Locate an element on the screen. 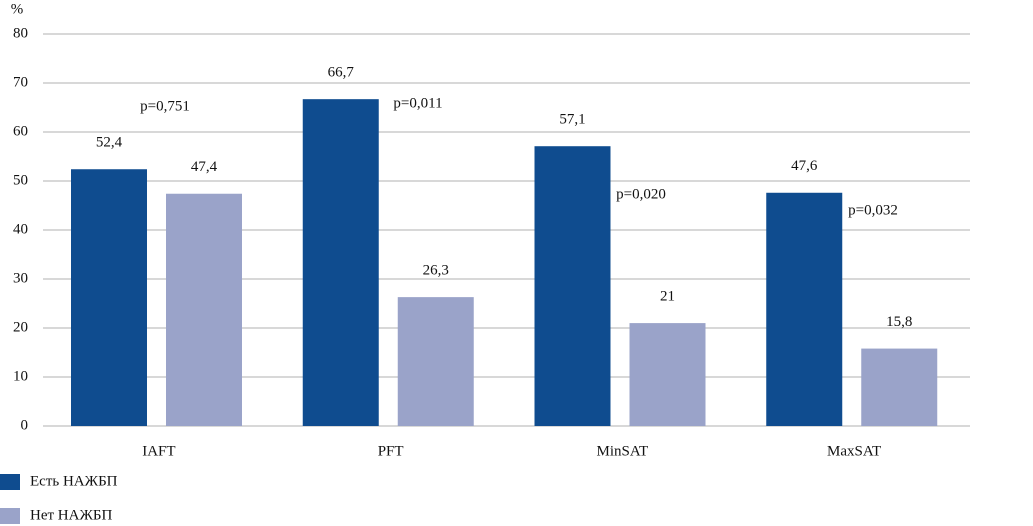 The image size is (1033, 526). value-label: 15,8 is located at coordinates (899, 322).